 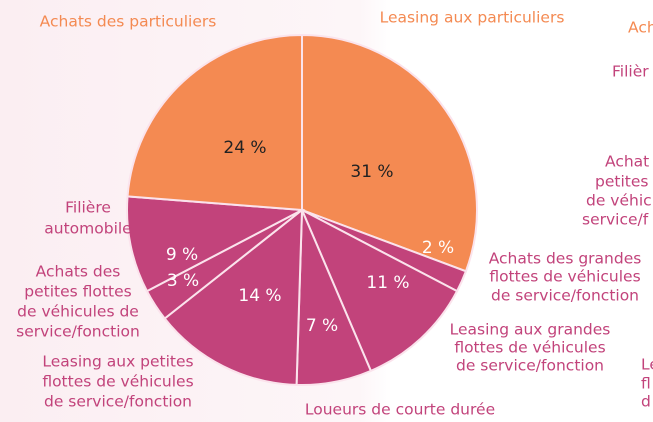 I want to click on cropped-label: Le, so click(x=647, y=365).